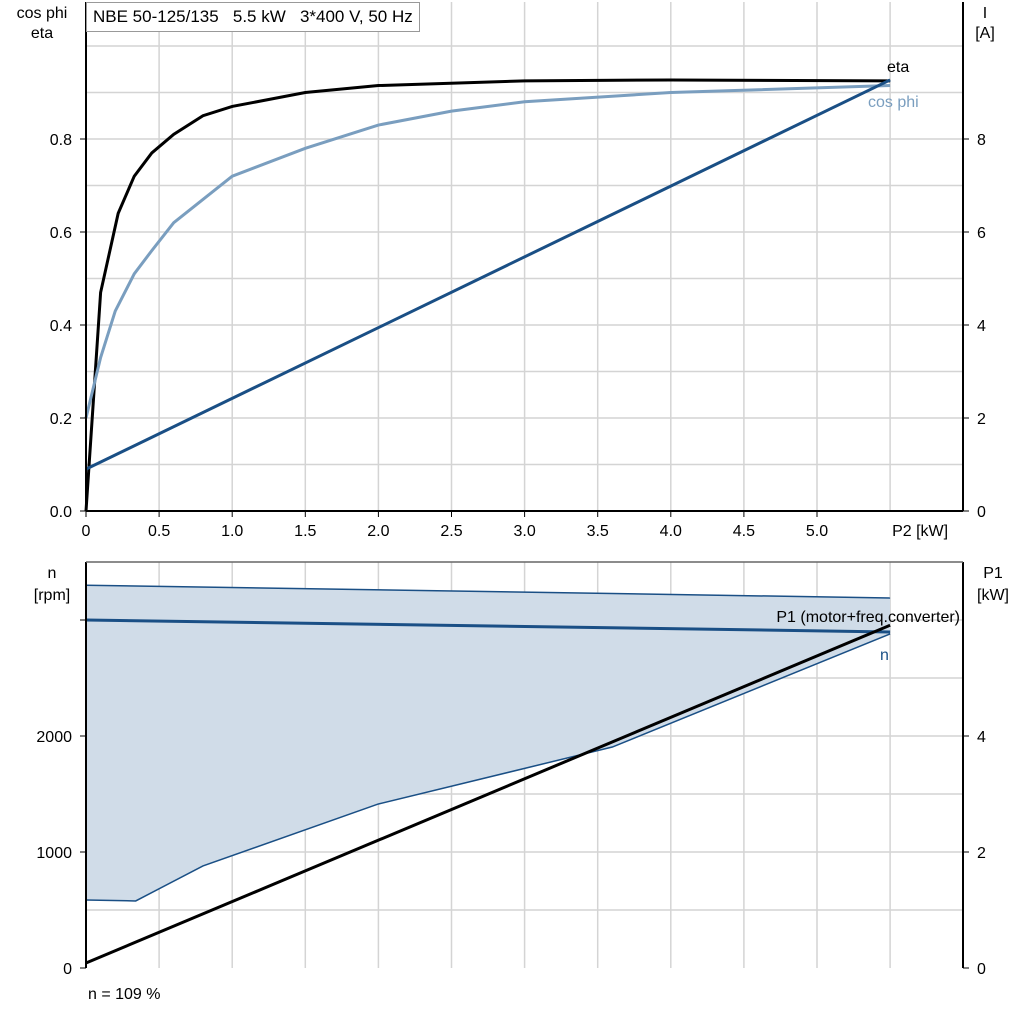  Describe the element at coordinates (671, 531) in the screenshot. I see `x-tick-label: 4.0` at that location.